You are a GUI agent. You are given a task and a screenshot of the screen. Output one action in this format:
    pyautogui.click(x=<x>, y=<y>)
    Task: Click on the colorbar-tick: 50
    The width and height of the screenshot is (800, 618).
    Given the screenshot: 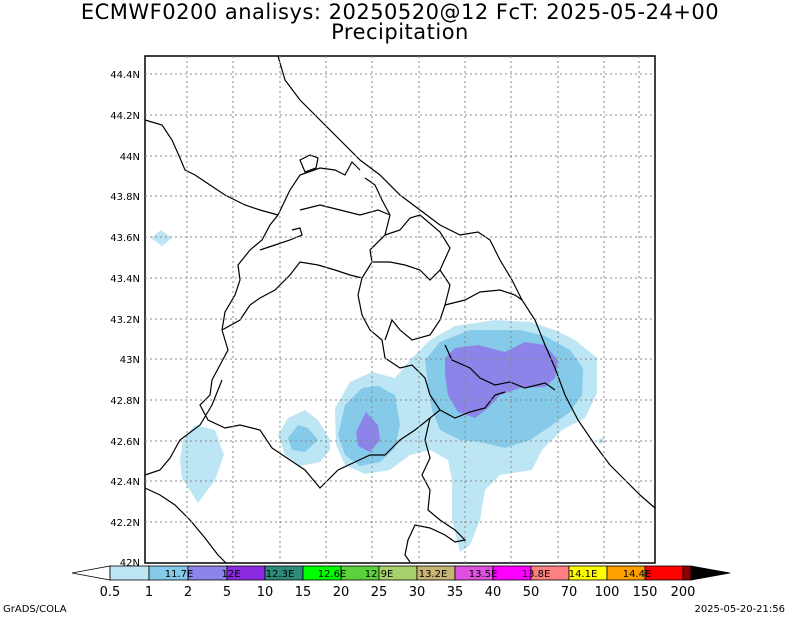 What is the action you would take?
    pyautogui.click(x=531, y=592)
    